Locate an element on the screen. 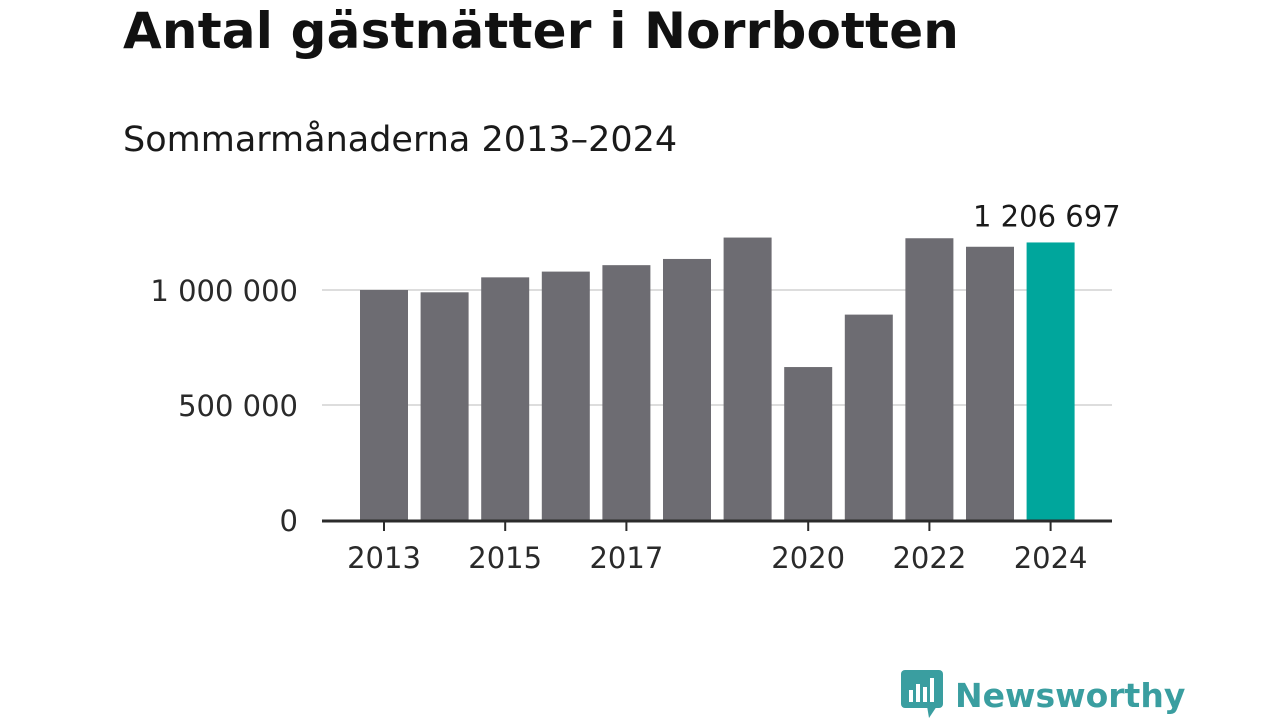 Image resolution: width=1280 pixels, height=720 pixels. bar-2016 is located at coordinates (565, 395).